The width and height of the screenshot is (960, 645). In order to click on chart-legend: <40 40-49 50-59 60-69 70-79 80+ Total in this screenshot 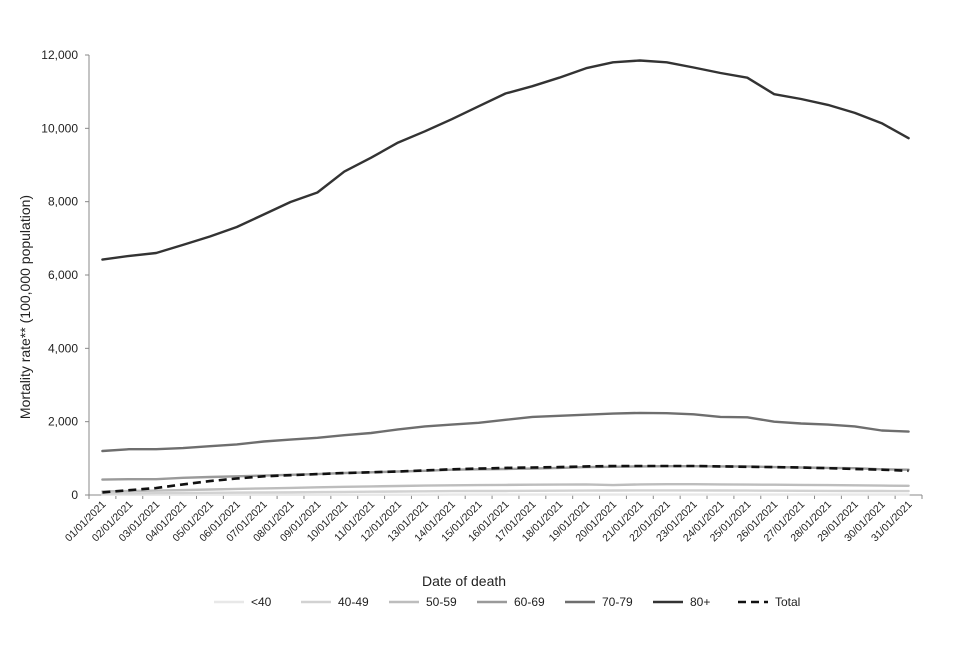, I will do `click(507, 602)`.